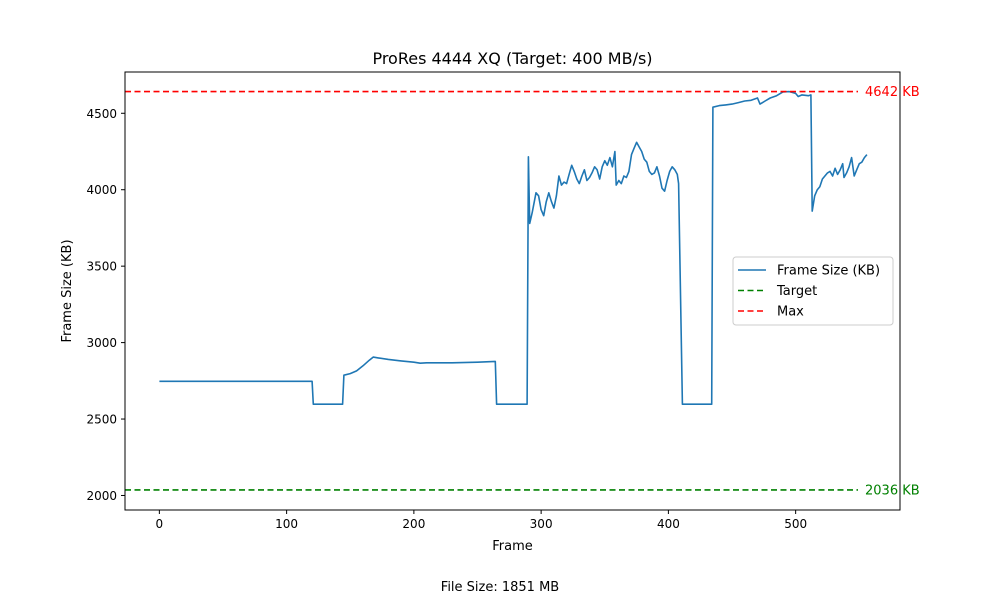  What do you see at coordinates (67, 290) in the screenshot?
I see `y-axis-label: Frame Size (KB)` at bounding box center [67, 290].